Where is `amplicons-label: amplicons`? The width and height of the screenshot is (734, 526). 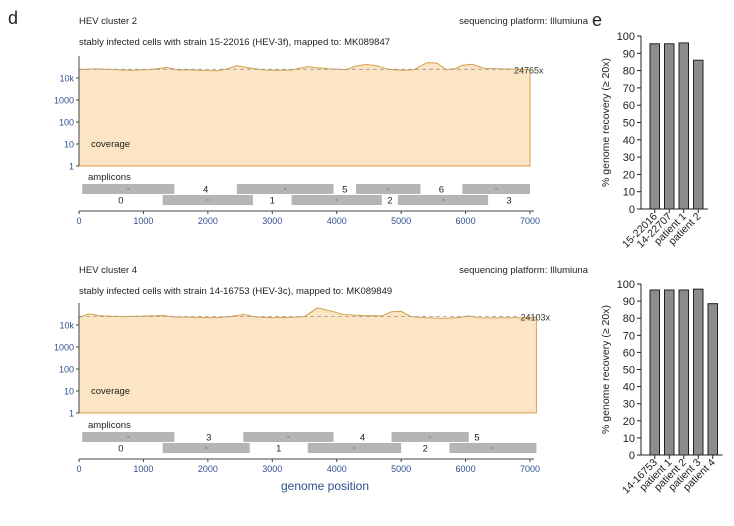 amplicons-label: amplicons is located at coordinates (109, 177).